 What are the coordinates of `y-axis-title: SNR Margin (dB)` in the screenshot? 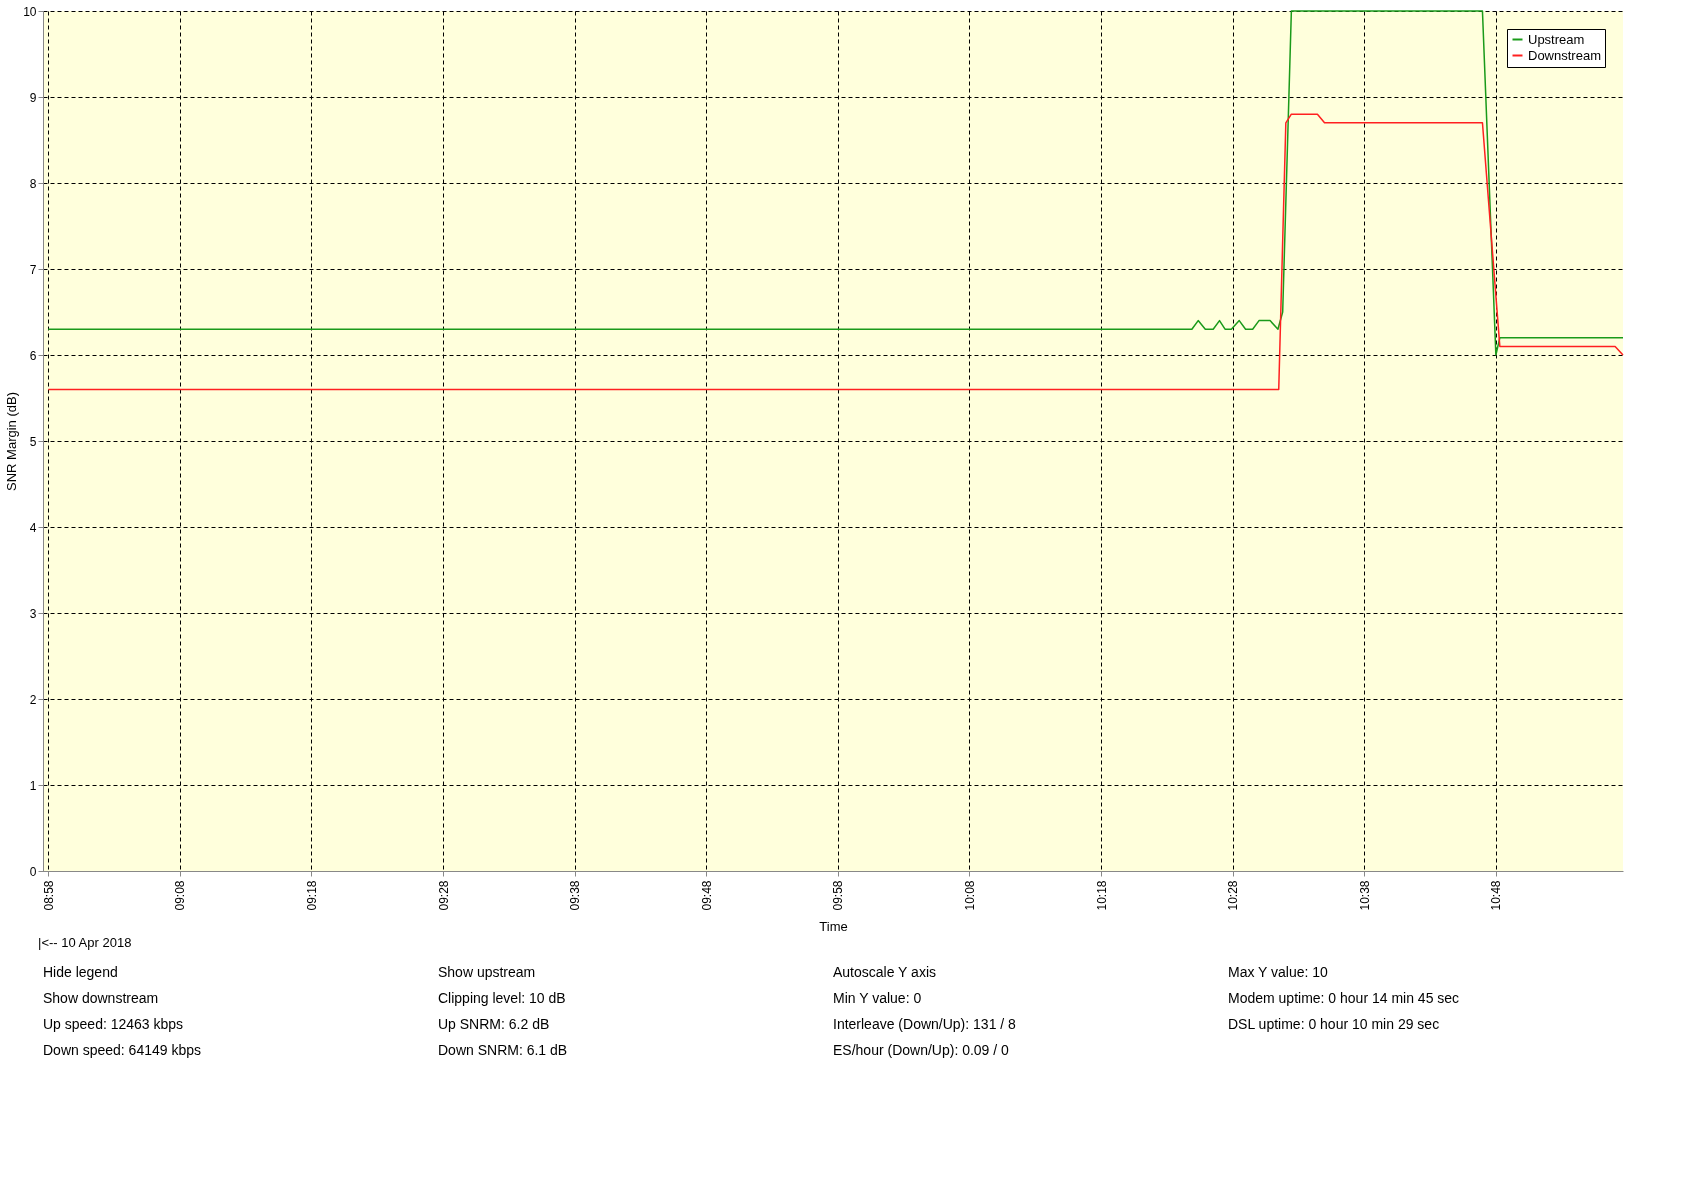 It's located at (12, 441).